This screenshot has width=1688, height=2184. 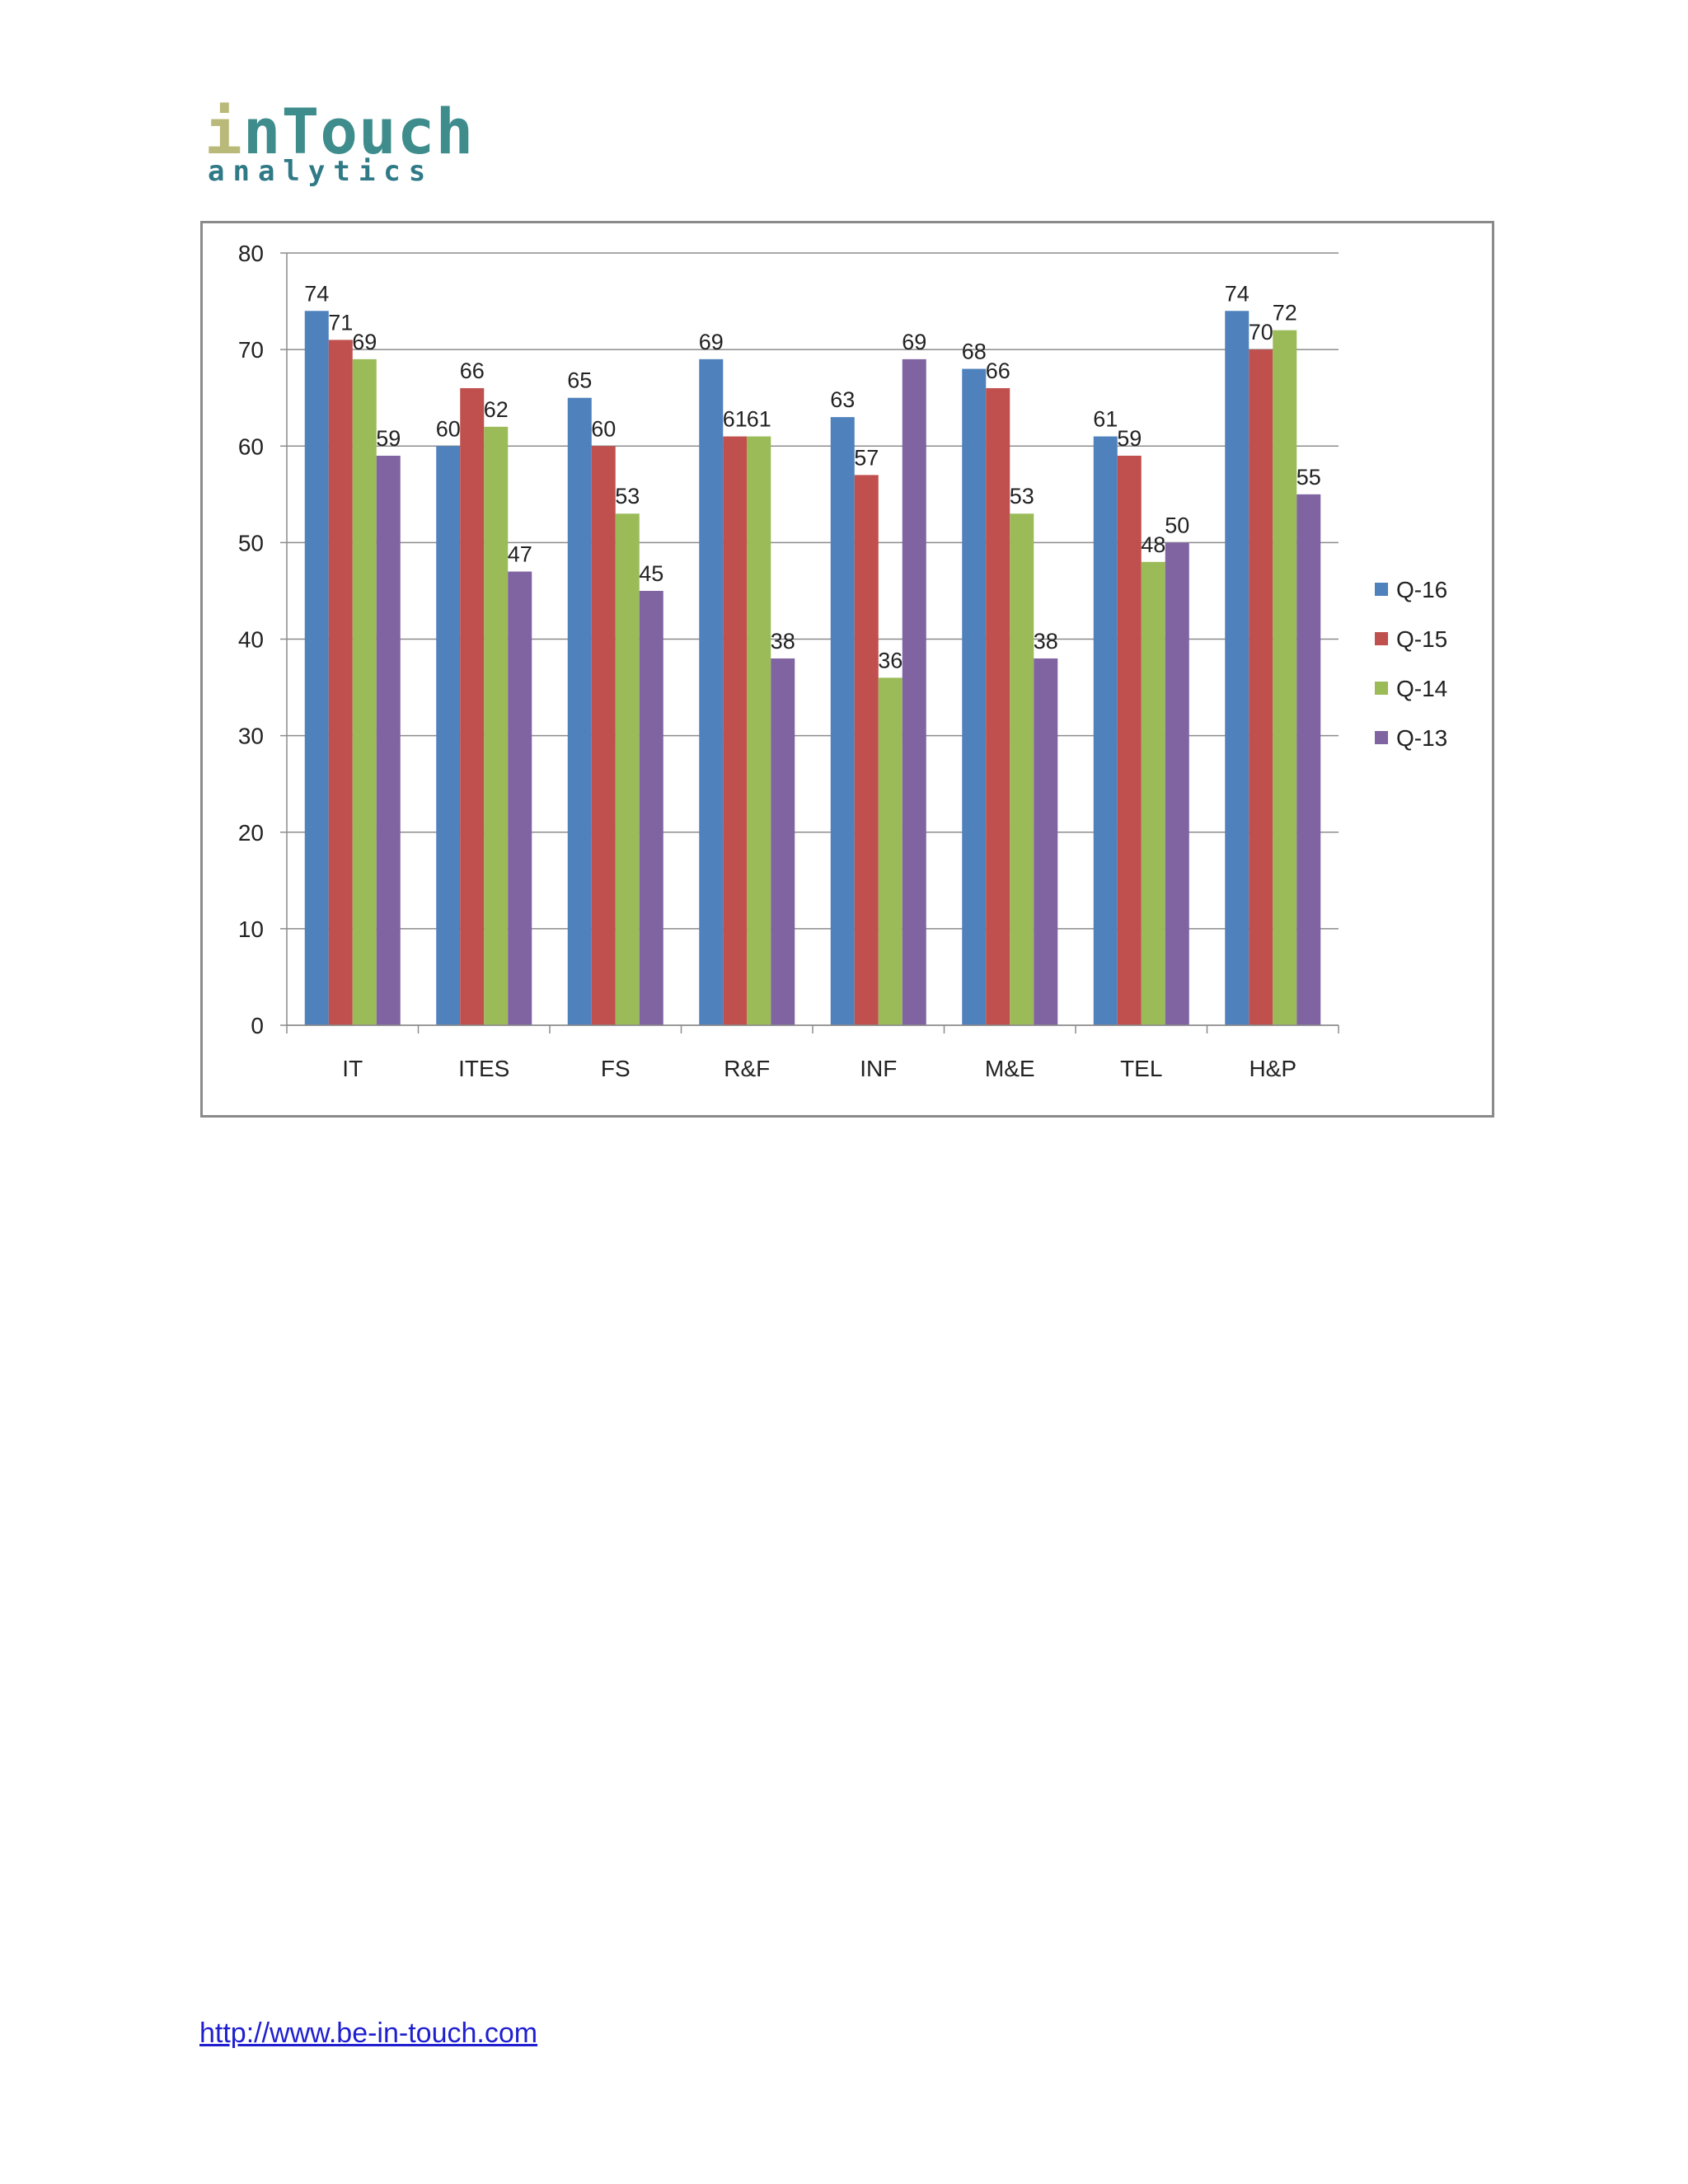 What do you see at coordinates (353, 1068) in the screenshot?
I see `x-tick-label-0: IT` at bounding box center [353, 1068].